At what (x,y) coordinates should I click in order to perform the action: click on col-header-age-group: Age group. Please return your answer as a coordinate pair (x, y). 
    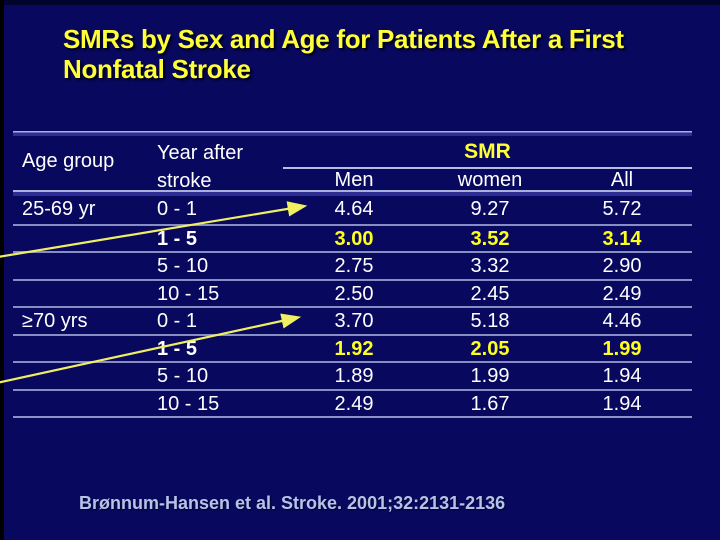
    Looking at the image, I should click on (68, 161).